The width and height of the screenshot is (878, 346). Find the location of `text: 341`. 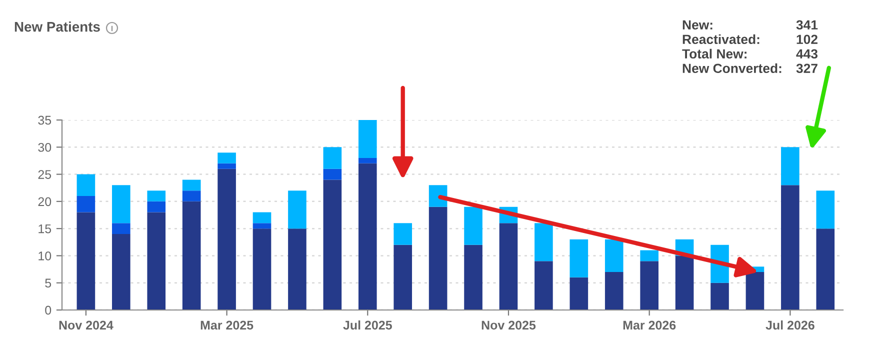

text: 341 is located at coordinates (807, 25).